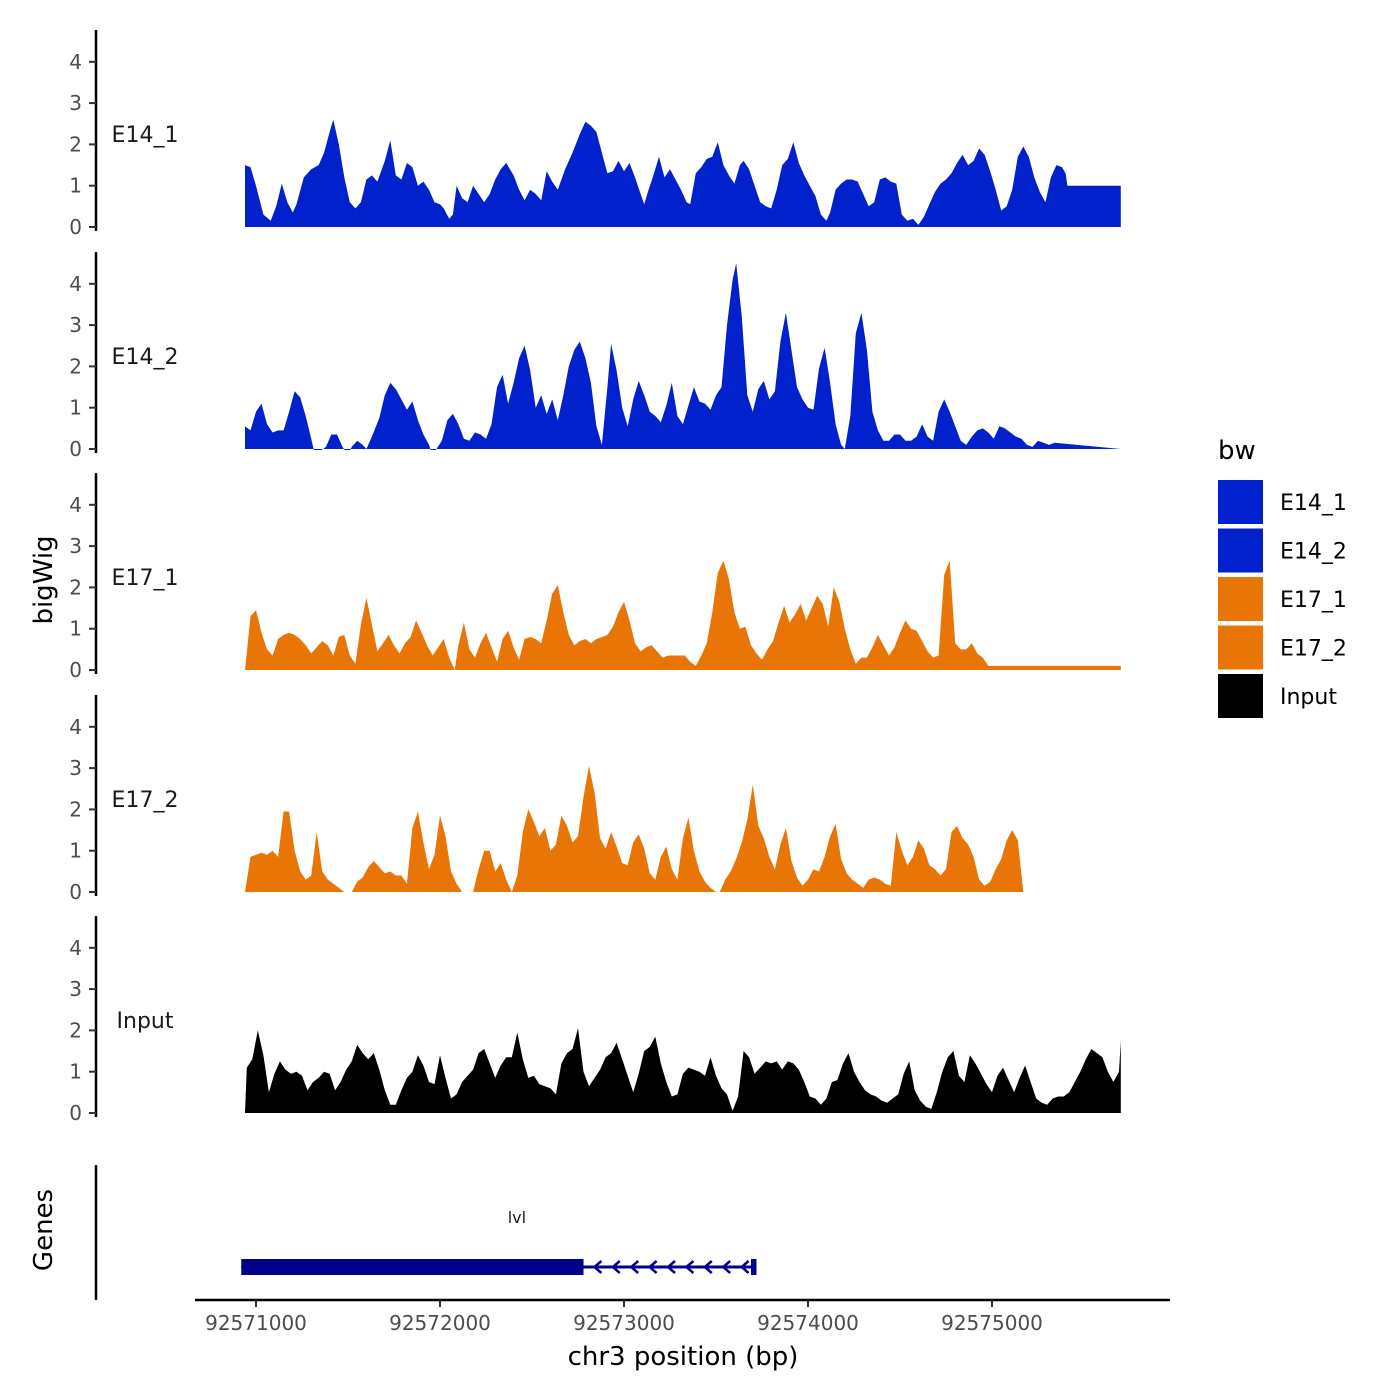  I want to click on legend: bw E14_1 E14_2 E17_1 E17_2 Input, so click(1282, 577).